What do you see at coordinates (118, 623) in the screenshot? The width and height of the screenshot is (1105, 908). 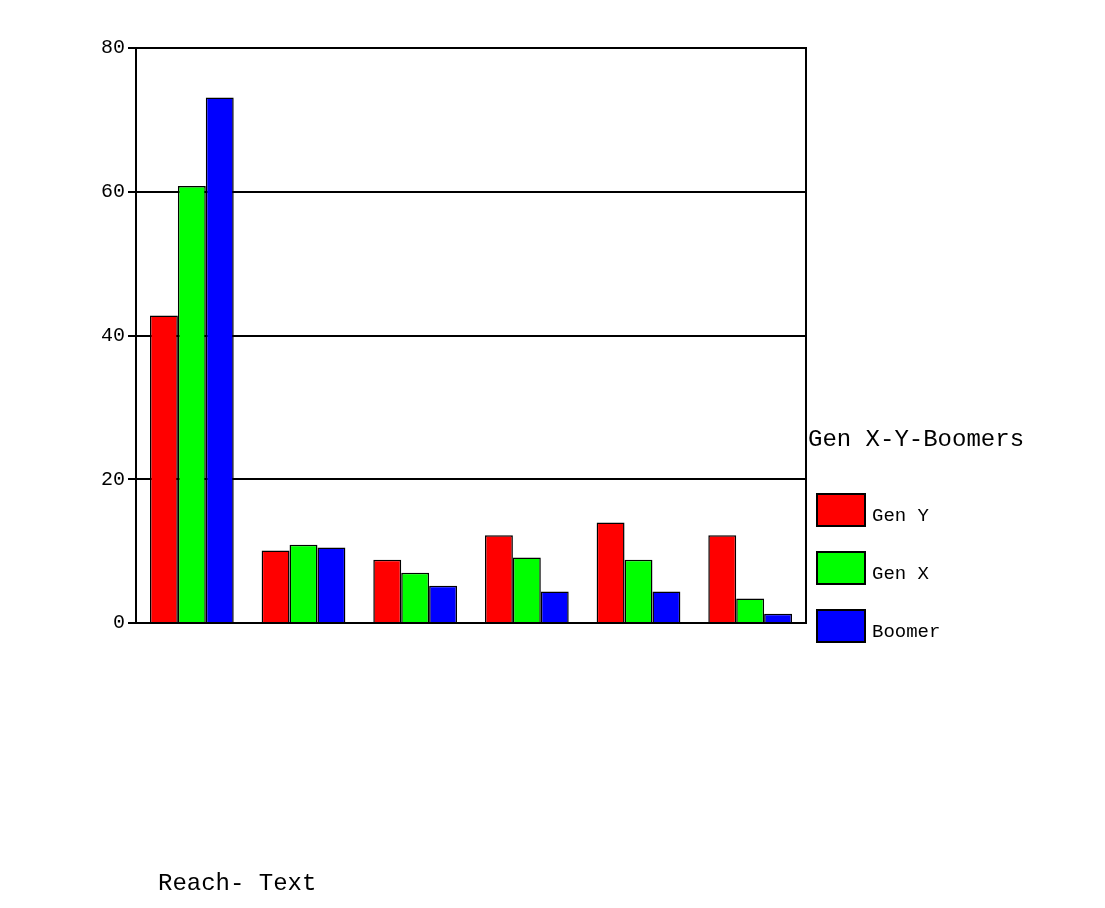 I see `y-tick-label: 0` at bounding box center [118, 623].